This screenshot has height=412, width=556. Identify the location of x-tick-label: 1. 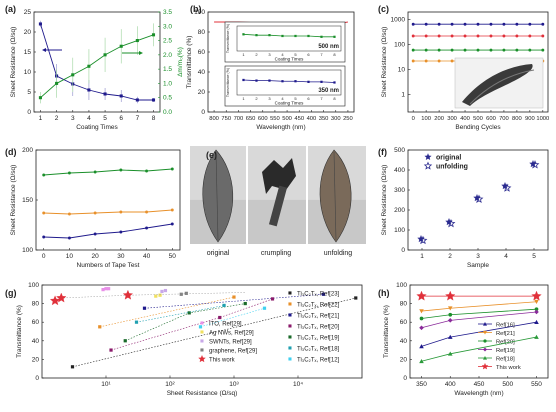
(41, 118).